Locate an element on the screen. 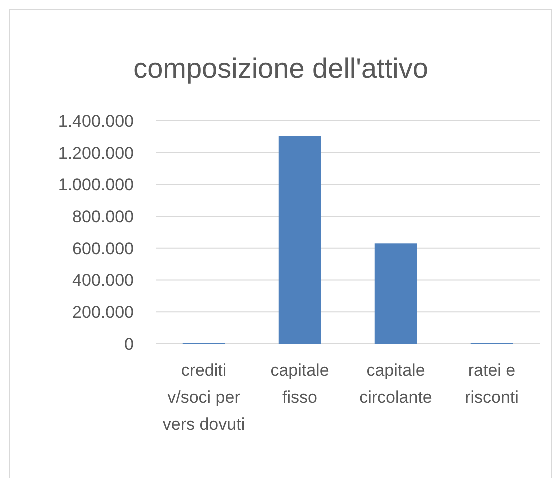  y-tick-label: 400.000 is located at coordinates (103, 280).